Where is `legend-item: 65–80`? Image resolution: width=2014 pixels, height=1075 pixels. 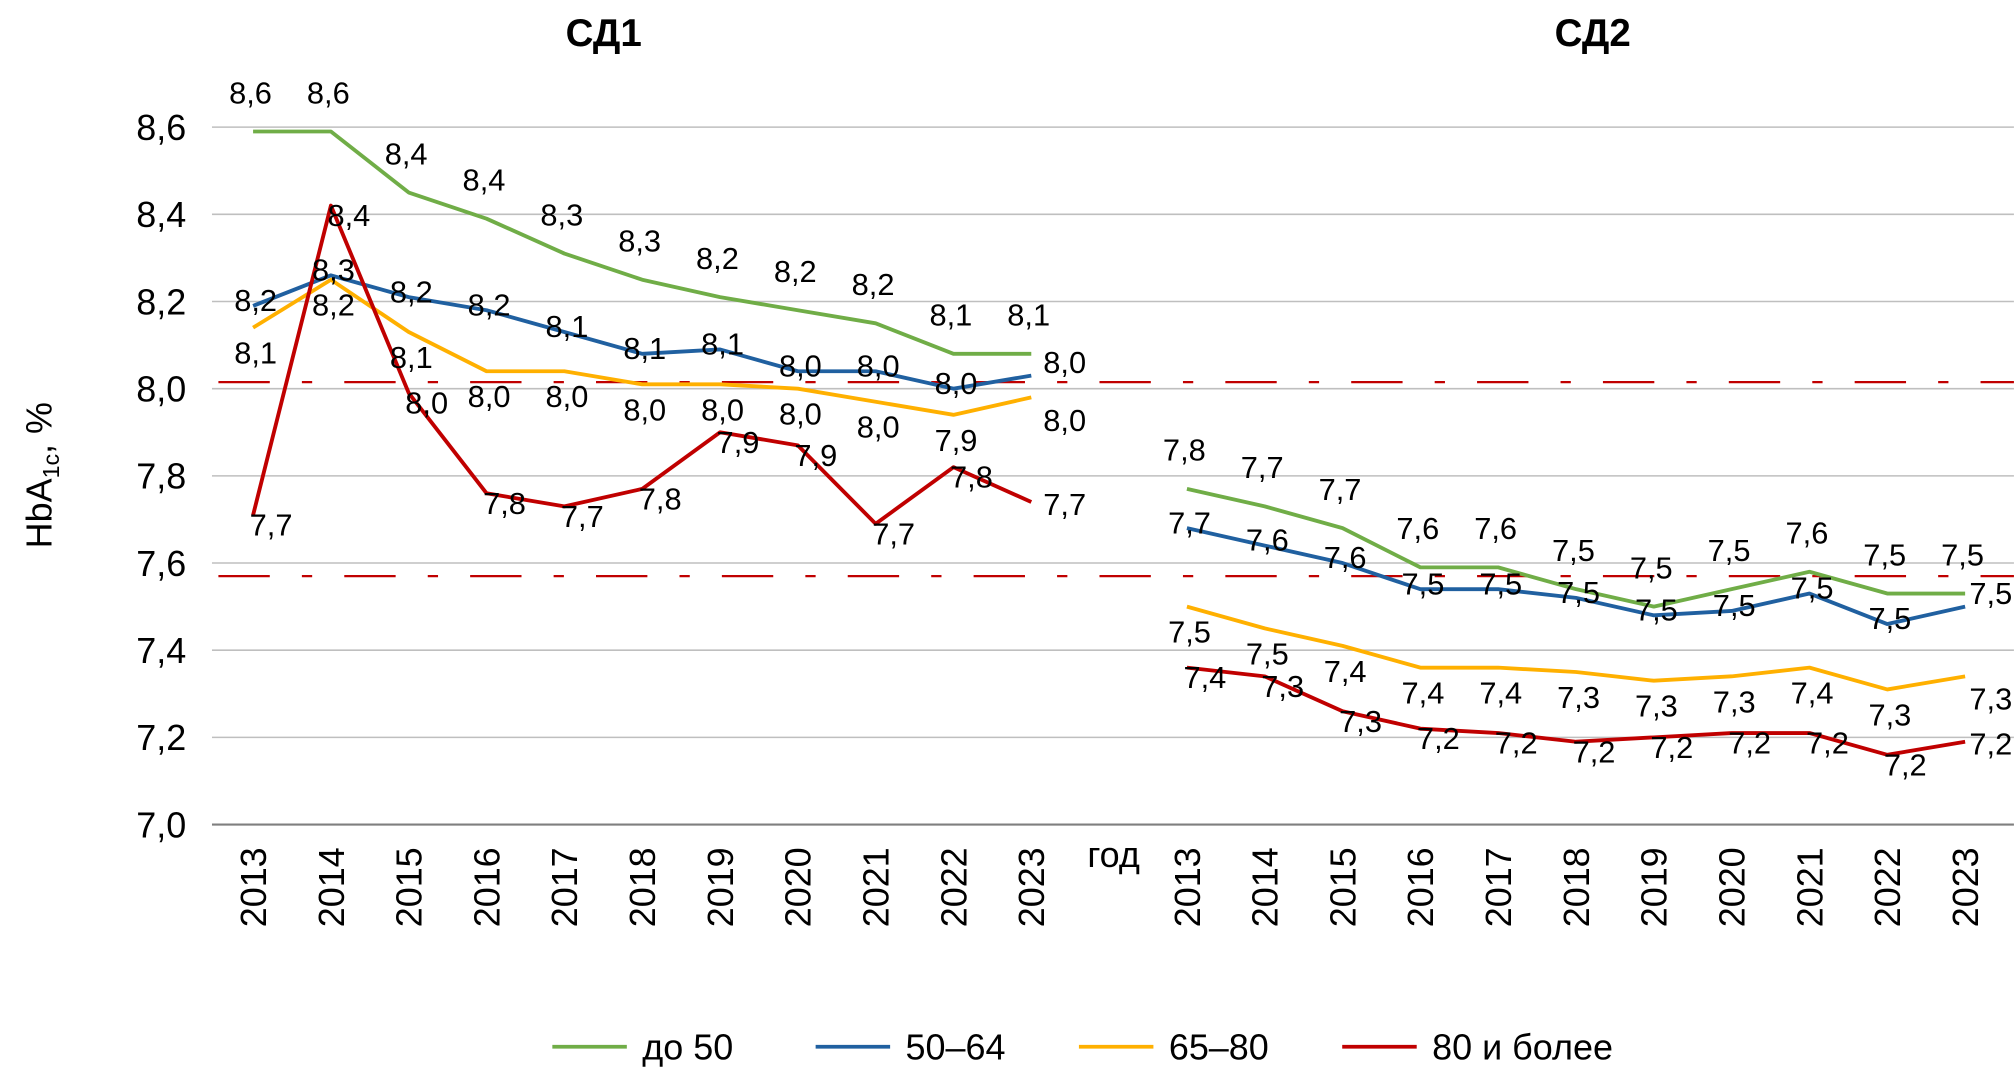 legend-item: 65–80 is located at coordinates (1173, 1047).